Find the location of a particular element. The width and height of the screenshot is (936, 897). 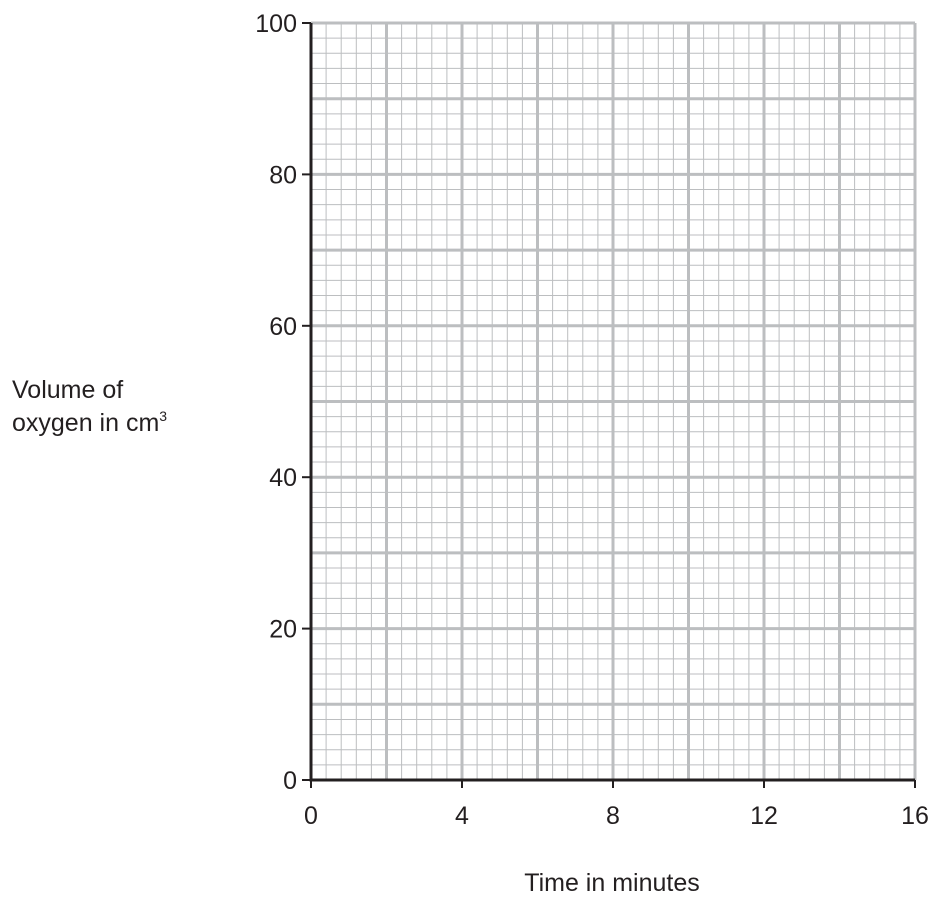

x-tick-label: 8 is located at coordinates (613, 816).